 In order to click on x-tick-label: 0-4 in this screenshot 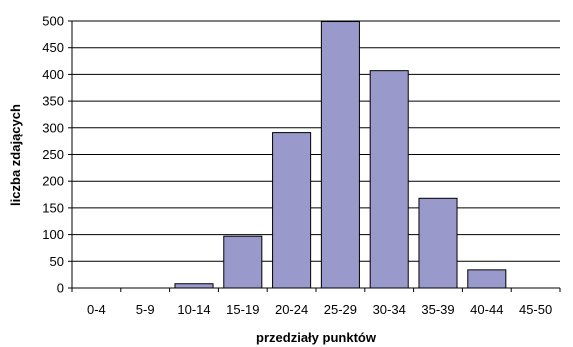, I will do `click(96, 309)`.